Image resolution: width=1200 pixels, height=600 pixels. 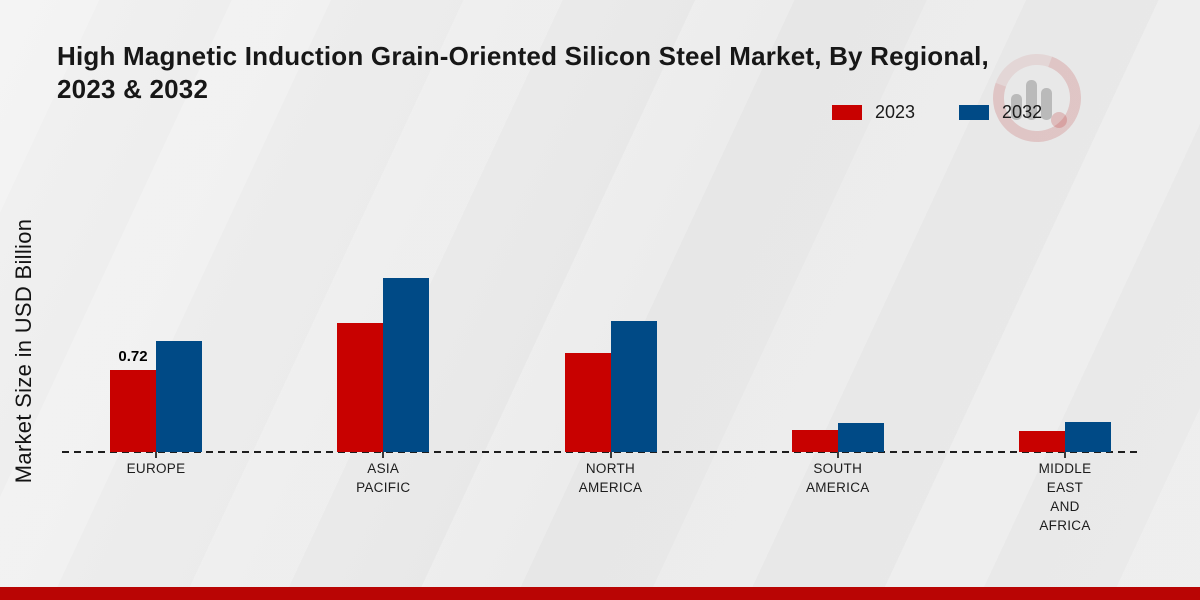 I want to click on legend: 2023 2032, so click(x=937, y=112).